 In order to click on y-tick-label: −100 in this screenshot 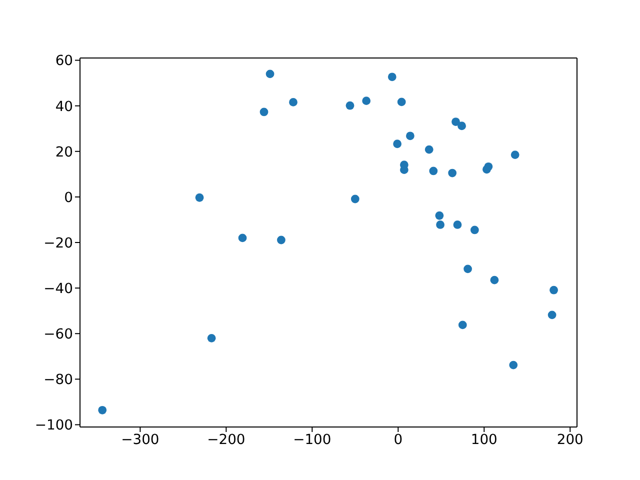, I will do `click(53, 426)`.